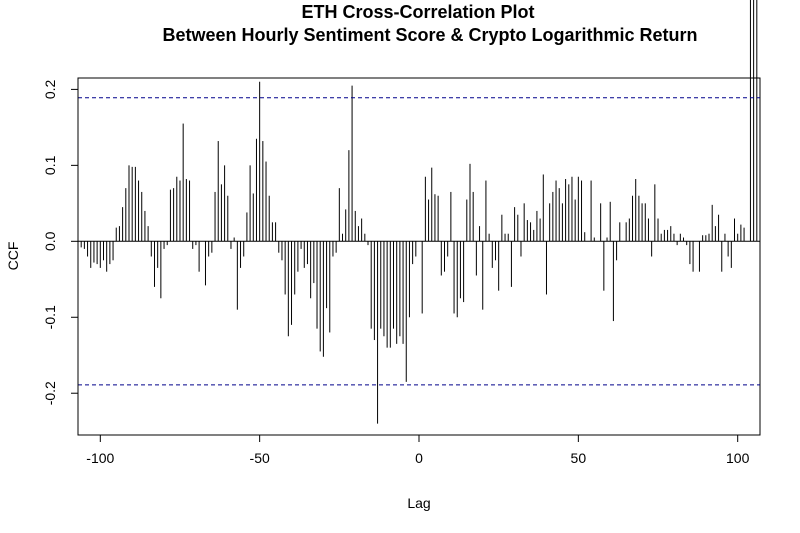 The height and width of the screenshot is (533, 800). I want to click on y-tick-label: -0.2, so click(50, 393).